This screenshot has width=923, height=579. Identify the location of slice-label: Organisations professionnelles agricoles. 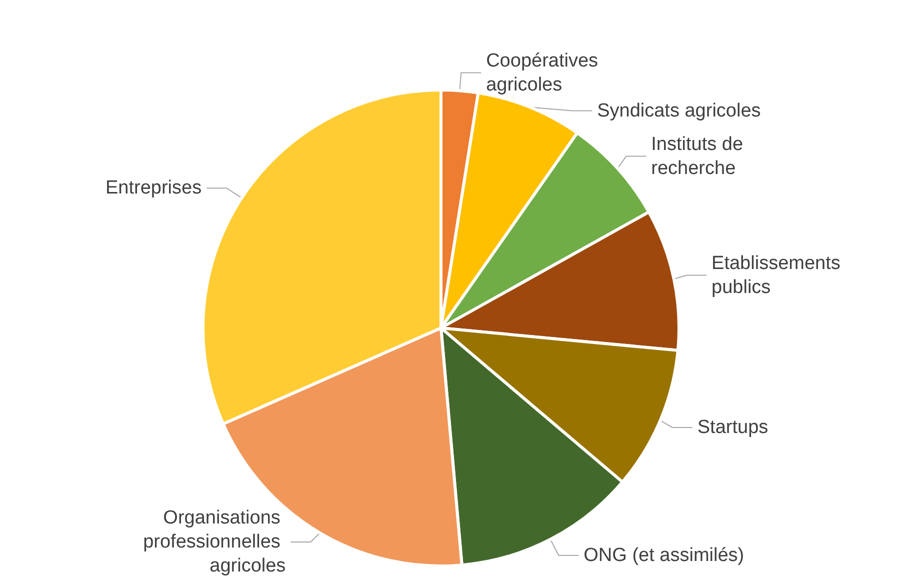
(214, 542).